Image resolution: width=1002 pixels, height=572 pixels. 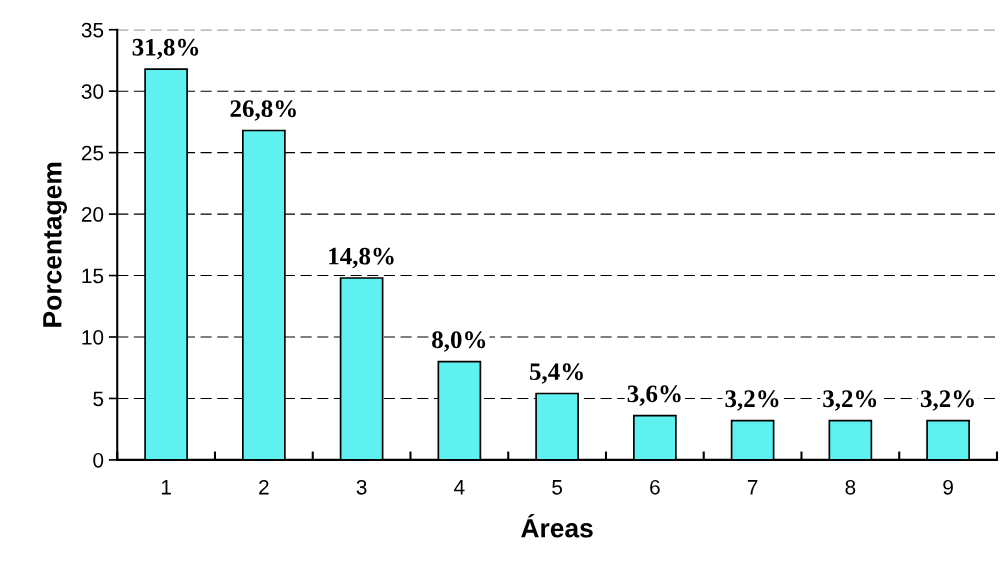 What do you see at coordinates (93, 276) in the screenshot?
I see `y-tick-label: 15` at bounding box center [93, 276].